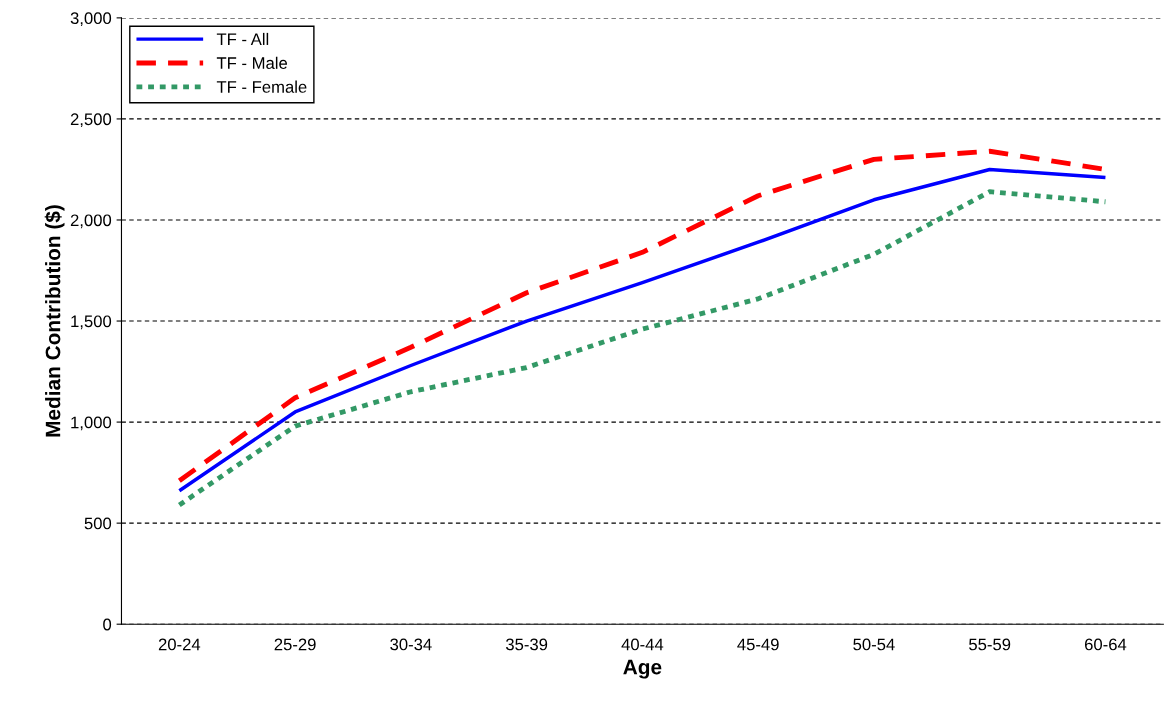  I want to click on y-tick-label: 0, so click(107, 624).